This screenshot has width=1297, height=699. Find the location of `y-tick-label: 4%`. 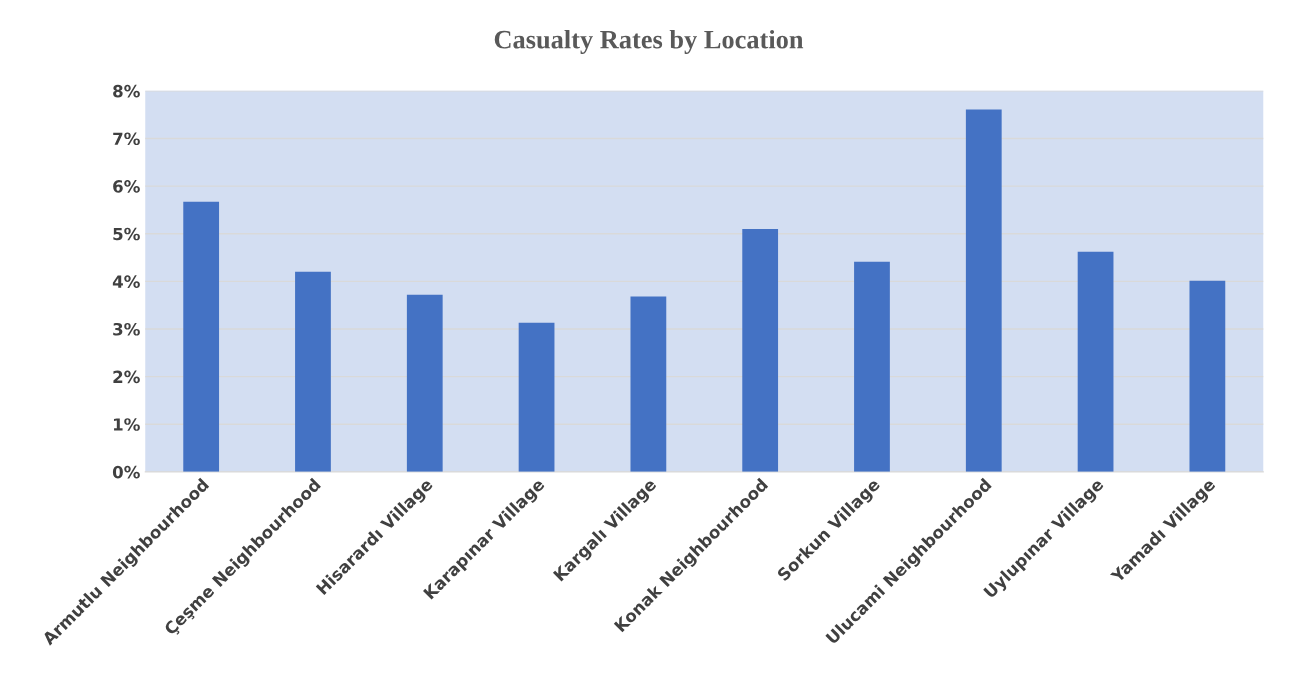

y-tick-label: 4% is located at coordinates (126, 281).